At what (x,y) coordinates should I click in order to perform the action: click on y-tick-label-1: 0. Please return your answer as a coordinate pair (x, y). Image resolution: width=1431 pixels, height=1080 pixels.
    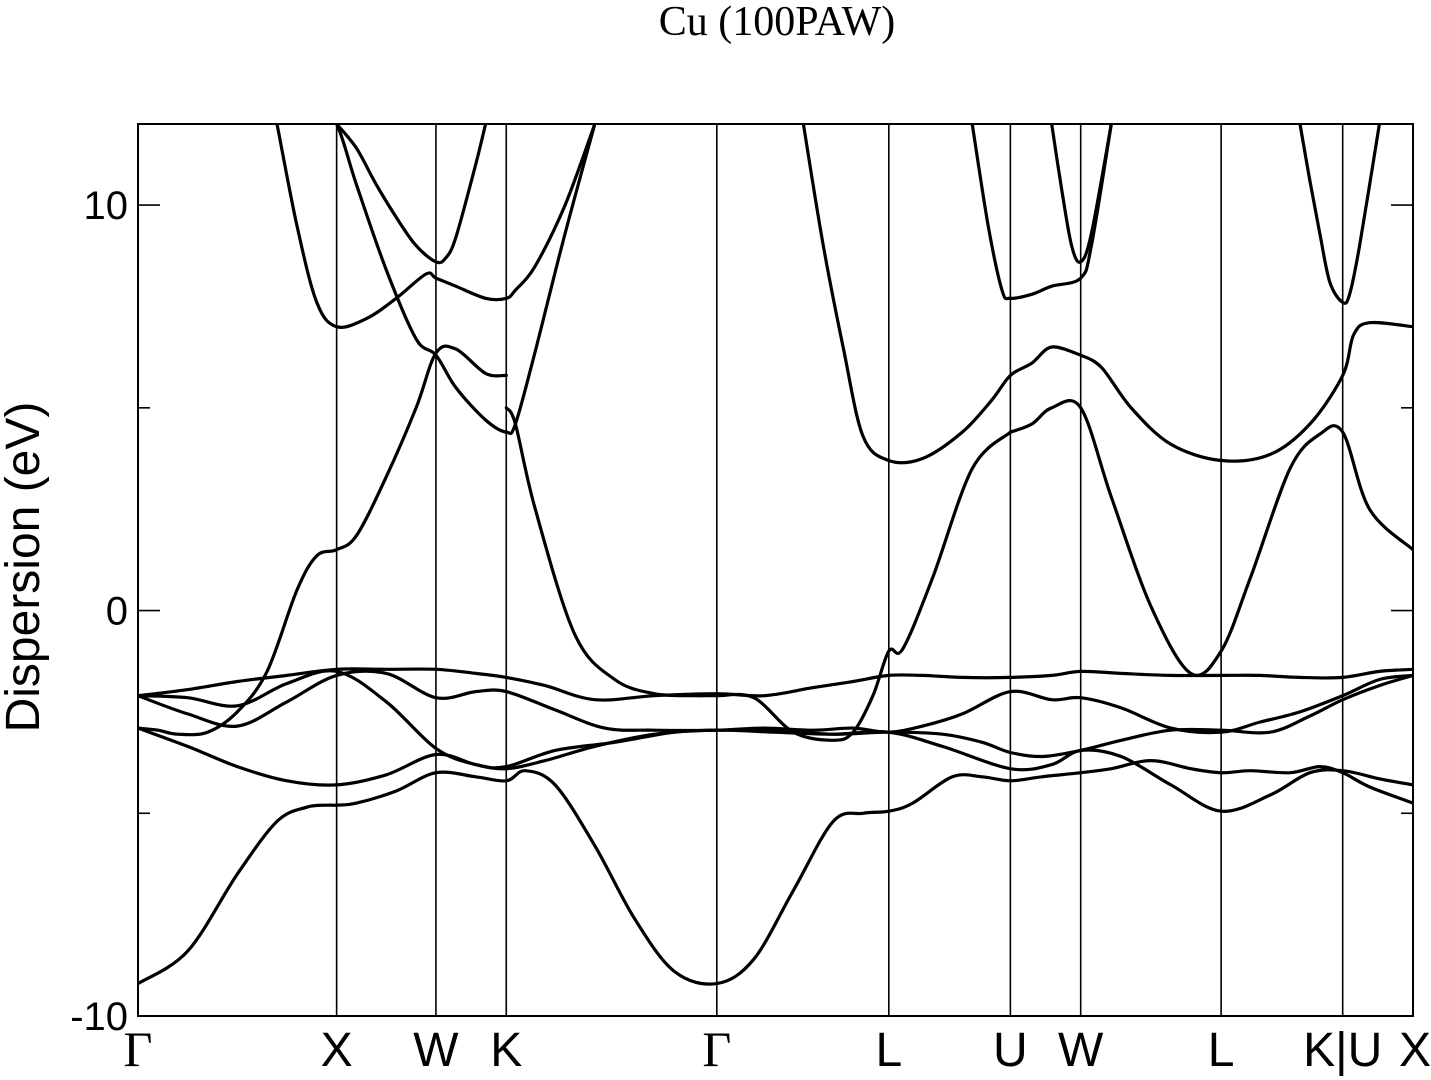
    Looking at the image, I should click on (117, 612).